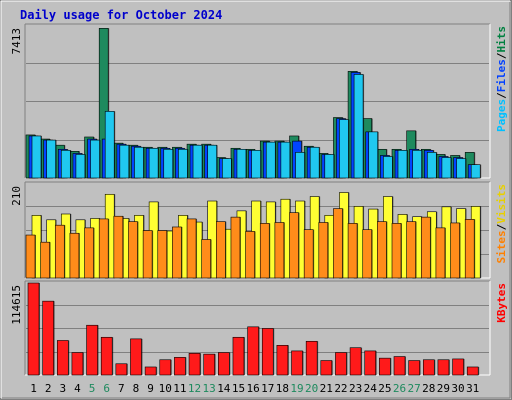 The width and height of the screenshot is (512, 400). Describe the element at coordinates (296, 388) in the screenshot. I see `day-label: 19` at that location.